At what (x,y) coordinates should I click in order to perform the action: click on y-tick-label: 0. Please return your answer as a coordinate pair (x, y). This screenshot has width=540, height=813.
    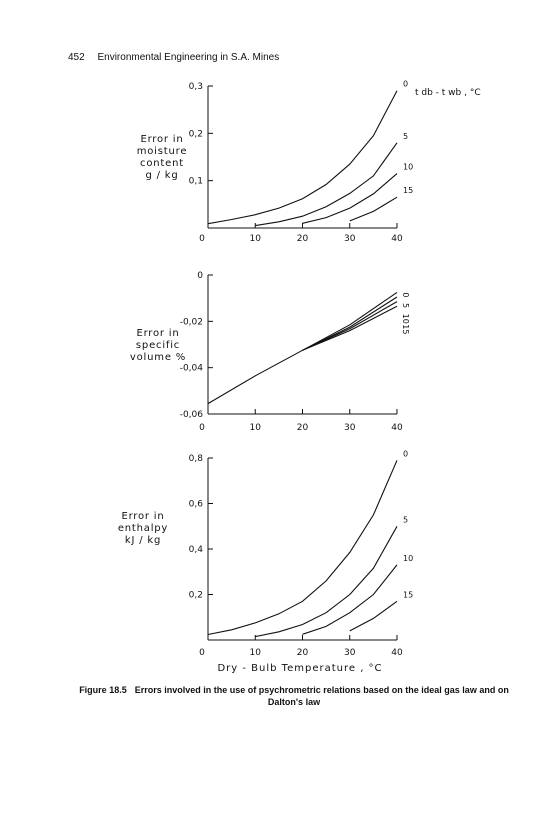
    Looking at the image, I should click on (200, 276).